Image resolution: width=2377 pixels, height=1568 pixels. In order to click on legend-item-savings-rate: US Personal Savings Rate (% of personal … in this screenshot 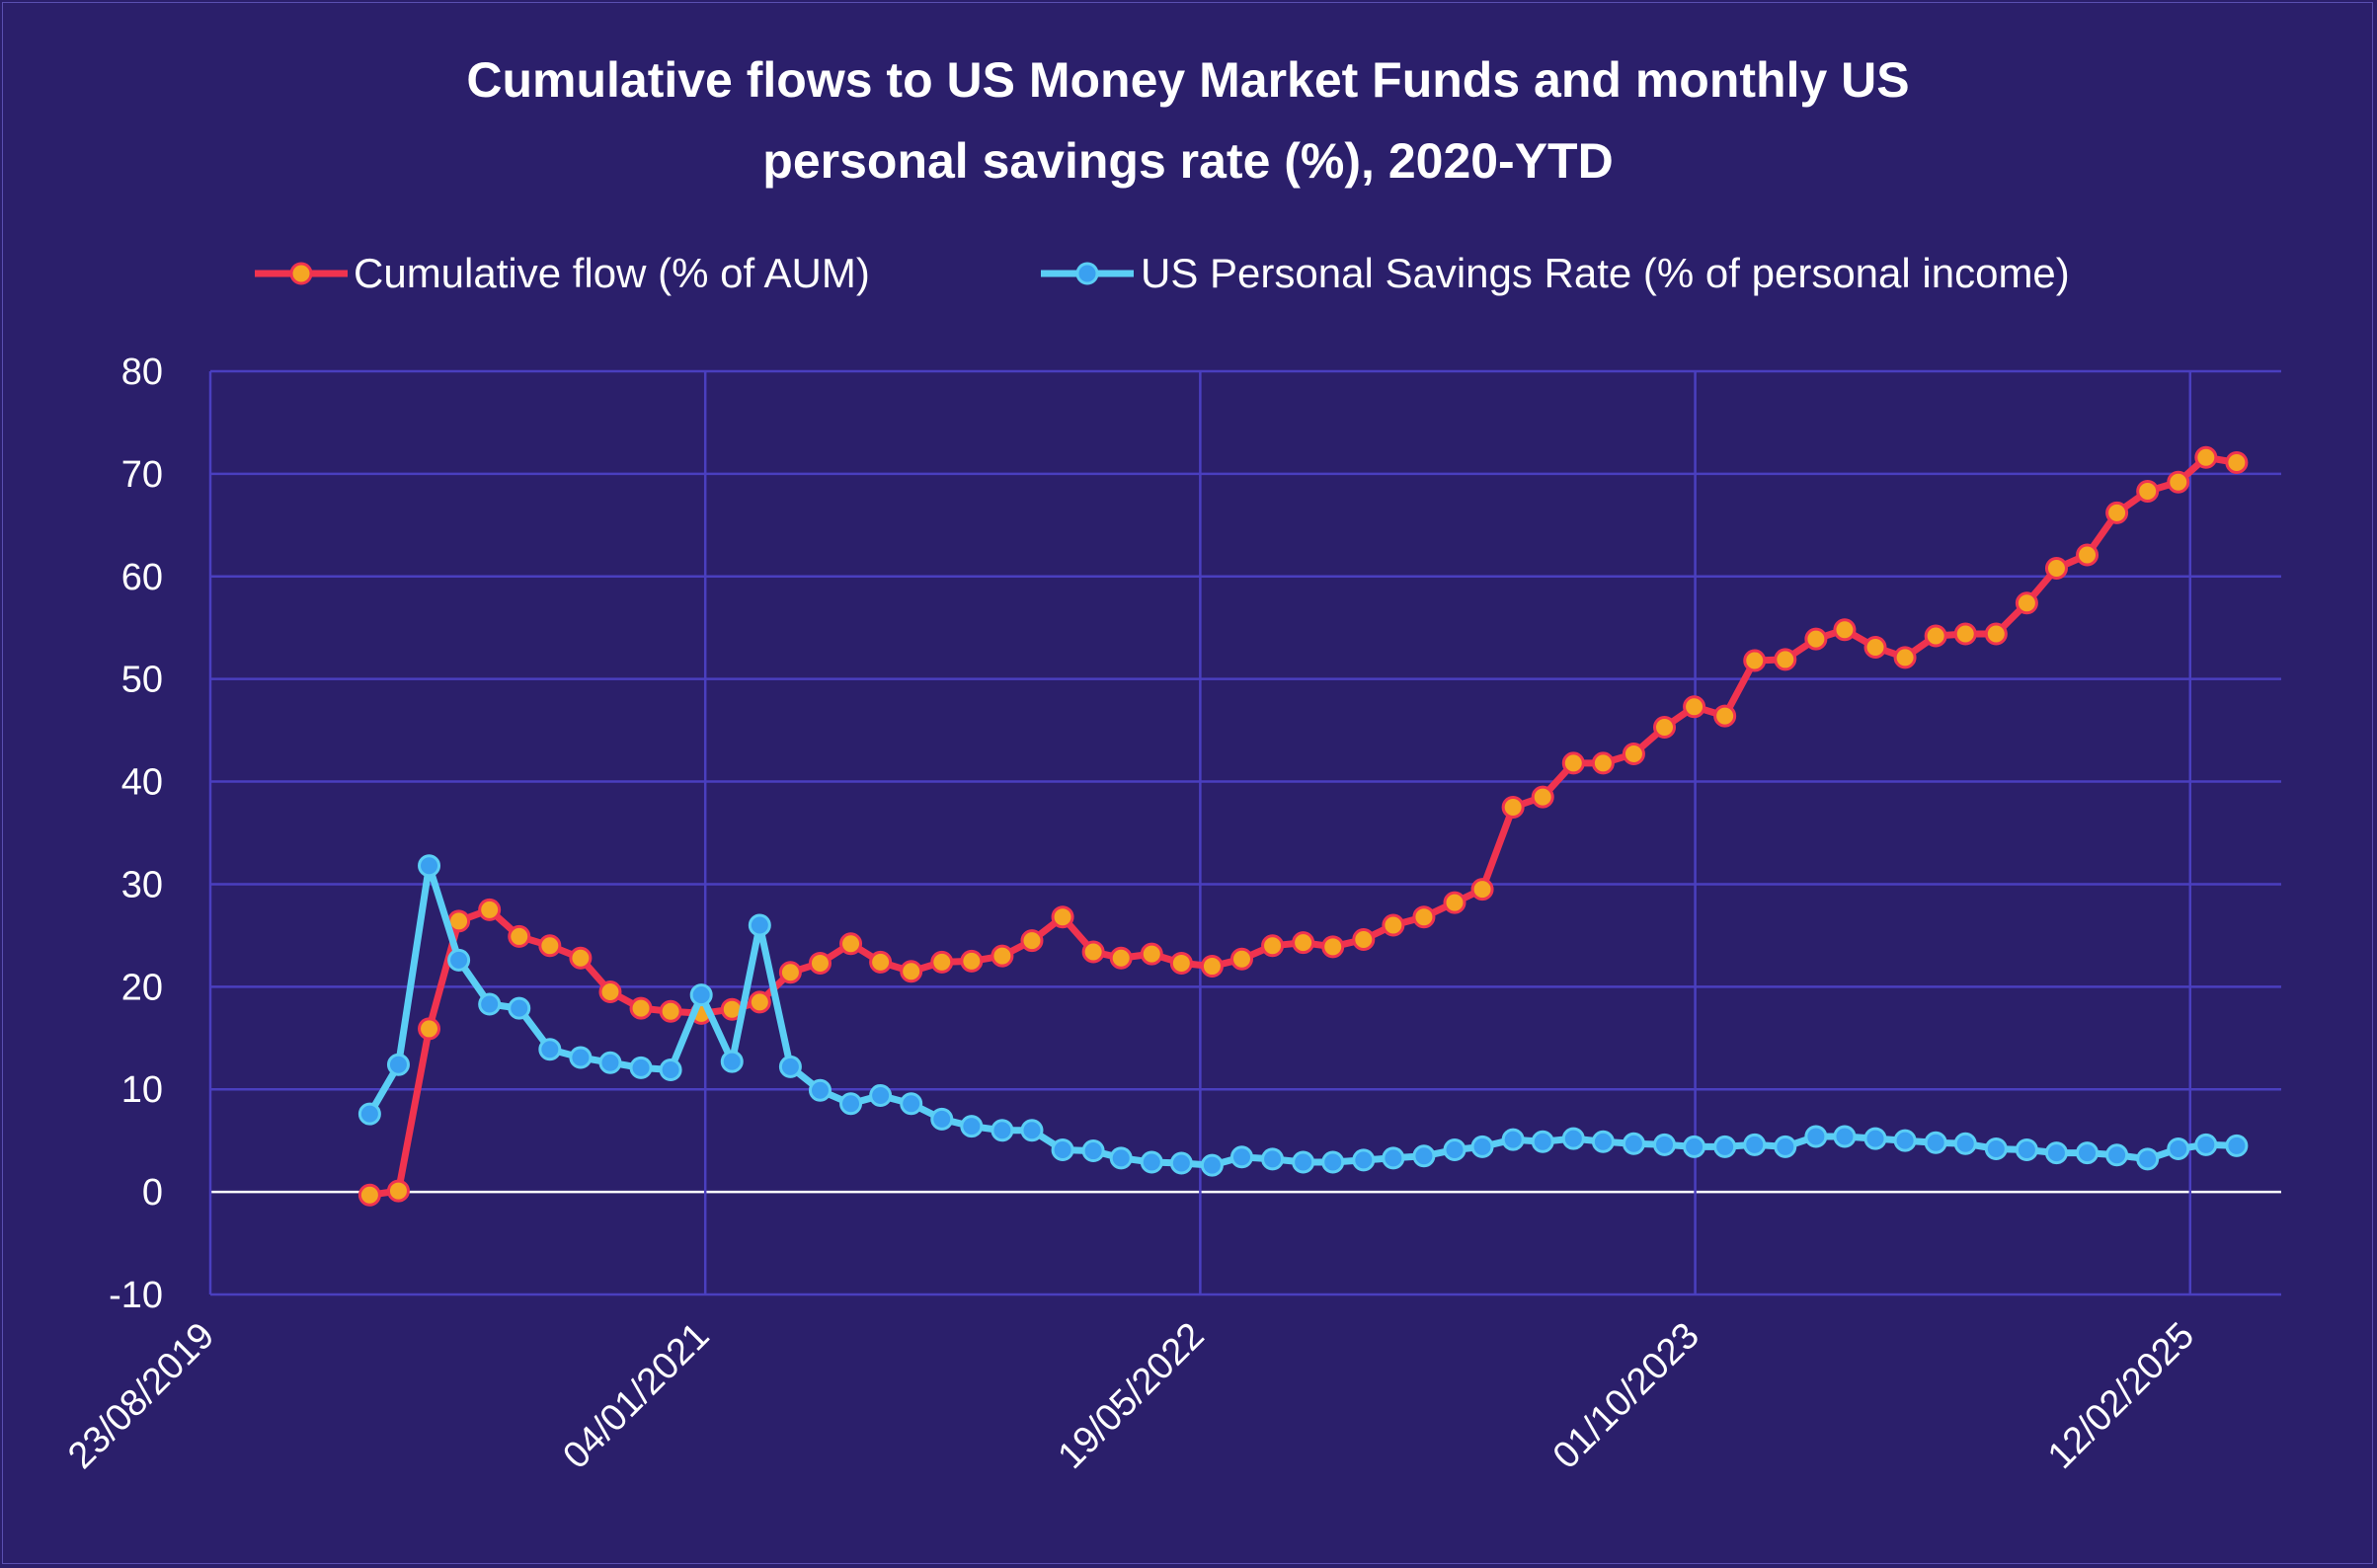, I will do `click(1556, 273)`.